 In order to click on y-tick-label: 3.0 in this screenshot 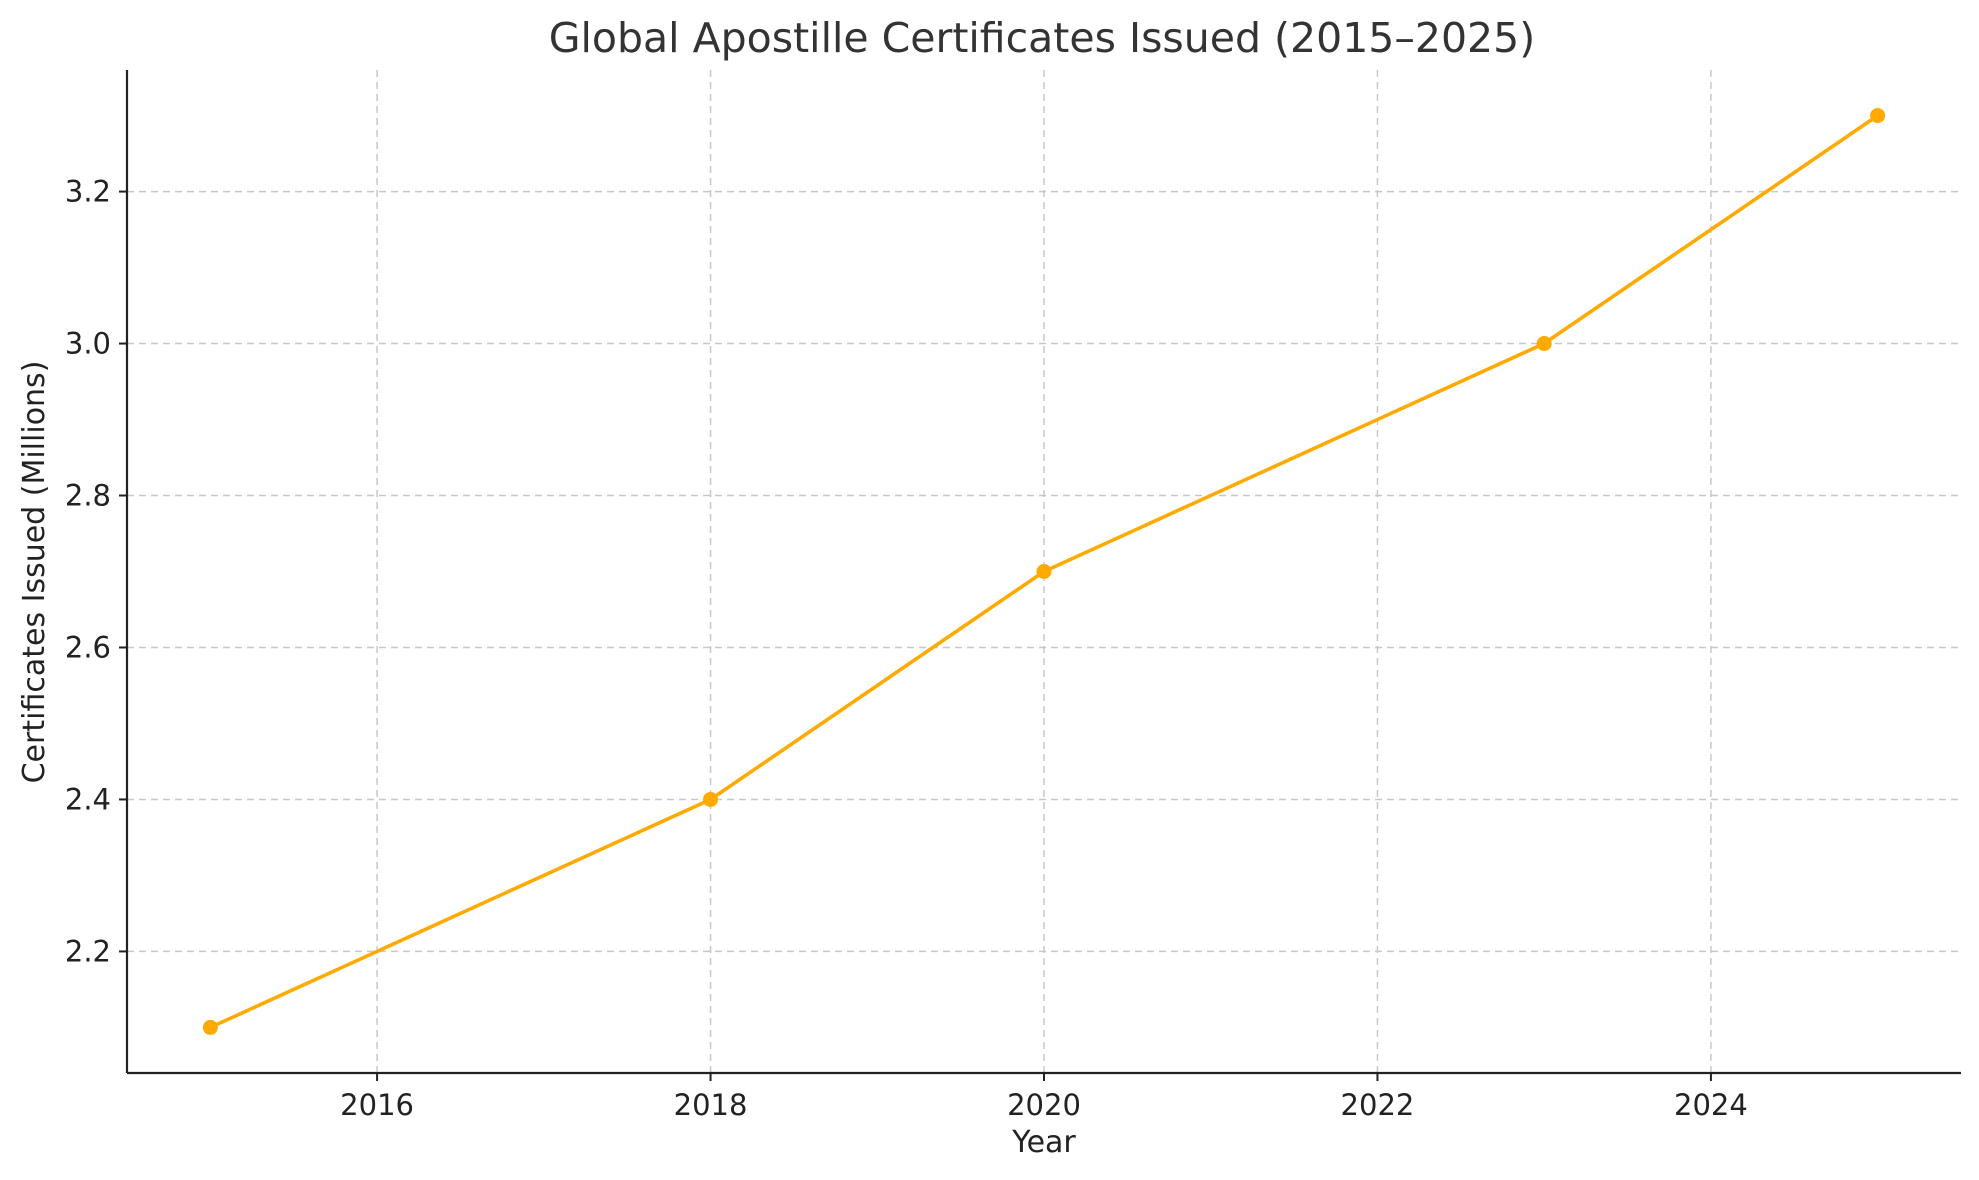, I will do `click(88, 344)`.